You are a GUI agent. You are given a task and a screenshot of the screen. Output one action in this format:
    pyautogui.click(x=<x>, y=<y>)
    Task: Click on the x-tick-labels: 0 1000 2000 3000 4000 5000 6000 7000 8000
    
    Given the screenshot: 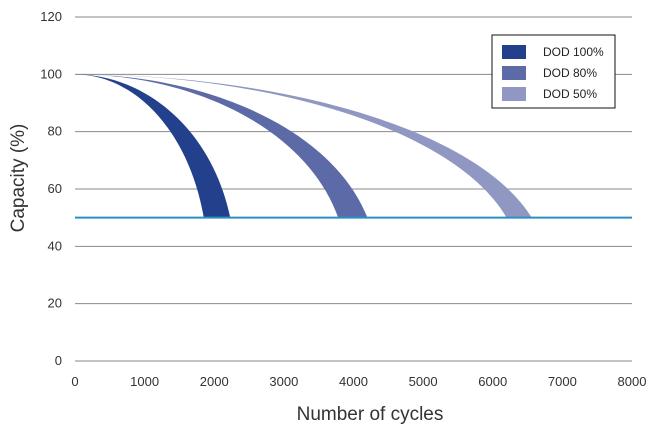 What is the action you would take?
    pyautogui.click(x=358, y=381)
    